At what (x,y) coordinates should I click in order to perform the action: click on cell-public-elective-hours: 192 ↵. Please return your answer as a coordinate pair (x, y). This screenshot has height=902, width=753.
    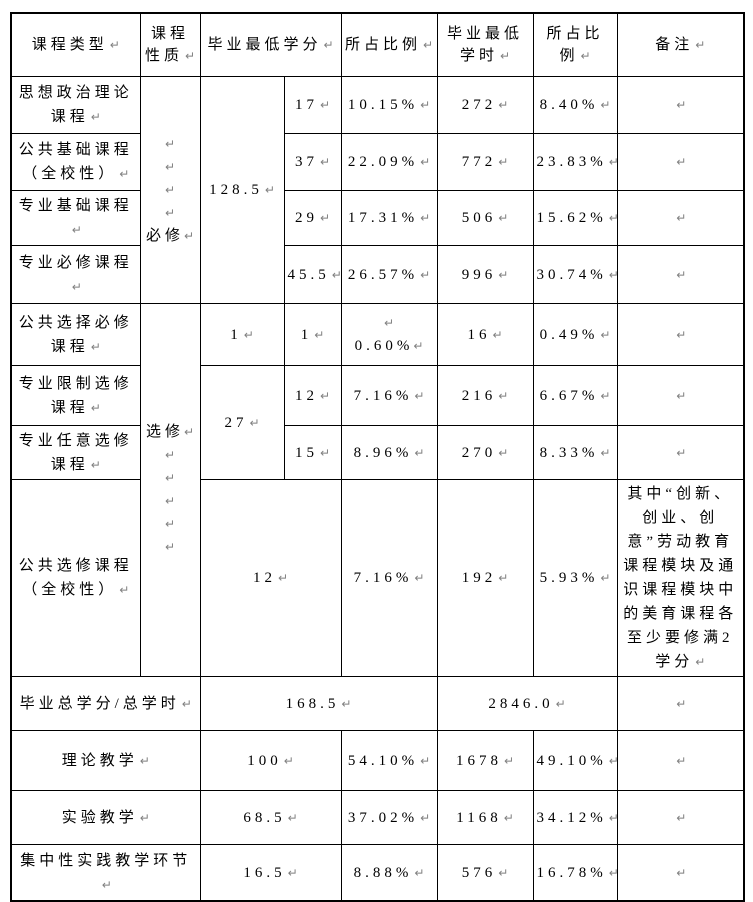
    Looking at the image, I should click on (485, 578).